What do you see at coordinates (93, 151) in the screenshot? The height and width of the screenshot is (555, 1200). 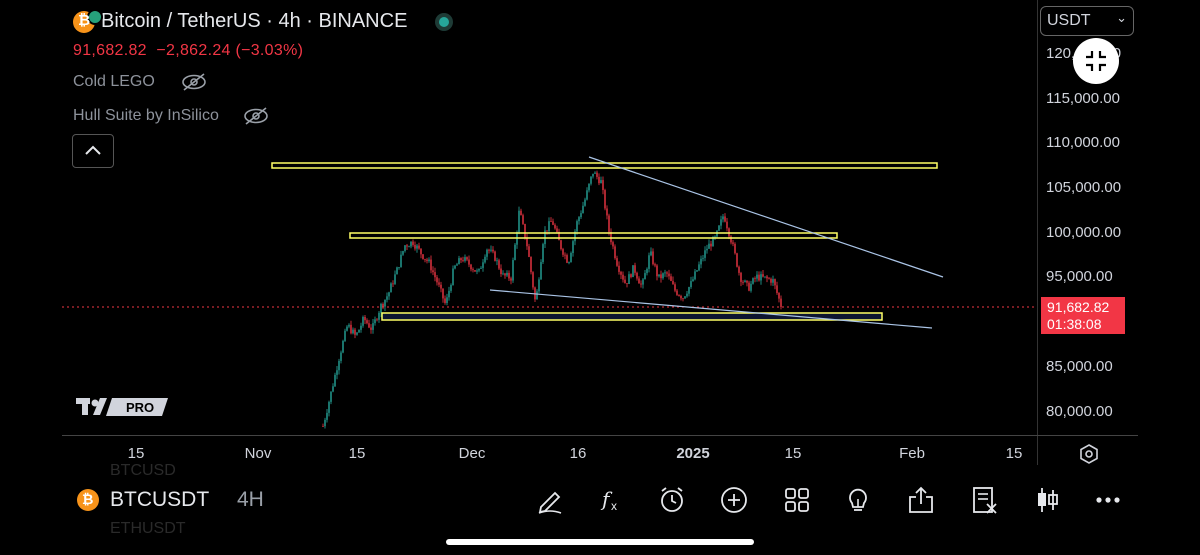 I see `collapse-legend-button` at bounding box center [93, 151].